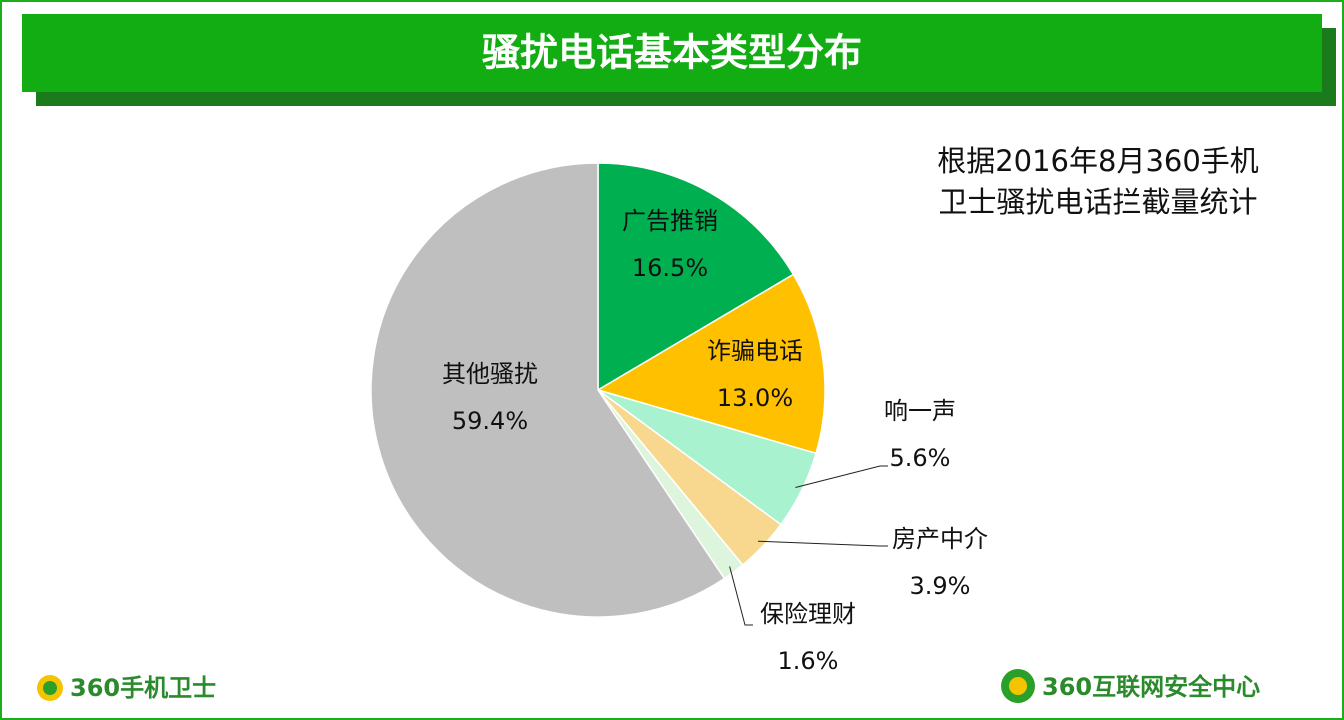 Image resolution: width=1344 pixels, height=720 pixels. Describe the element at coordinates (1151, 687) in the screenshot. I see `logo-text: 360互联网安全中心` at that location.